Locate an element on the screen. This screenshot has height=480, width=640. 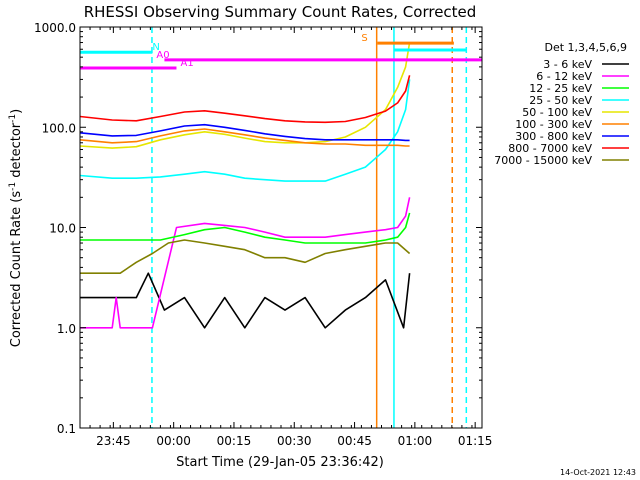
y-axis-label-part: ) is located at coordinates (16, 111).